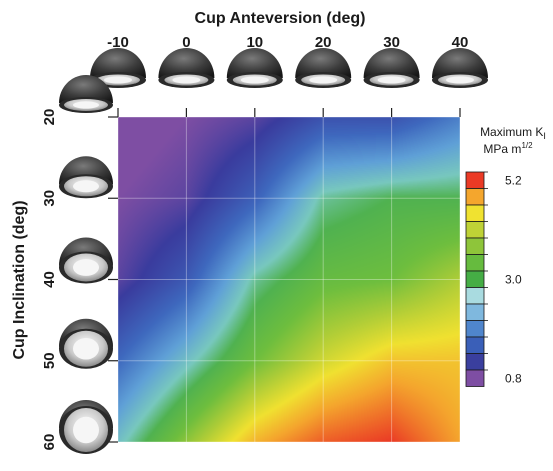 Image resolution: width=553 pixels, height=471 pixels. Describe the element at coordinates (49, 442) in the screenshot. I see `y-tick-label: 60` at that location.